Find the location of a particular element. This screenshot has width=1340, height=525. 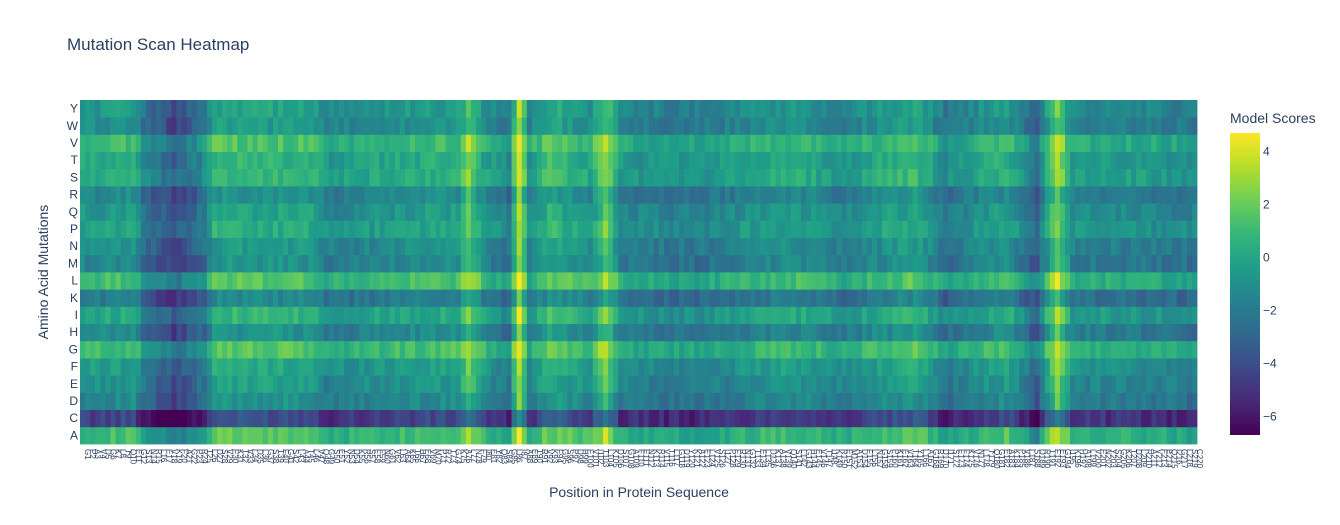

x-tick-label: N112 is located at coordinates (651, 458).